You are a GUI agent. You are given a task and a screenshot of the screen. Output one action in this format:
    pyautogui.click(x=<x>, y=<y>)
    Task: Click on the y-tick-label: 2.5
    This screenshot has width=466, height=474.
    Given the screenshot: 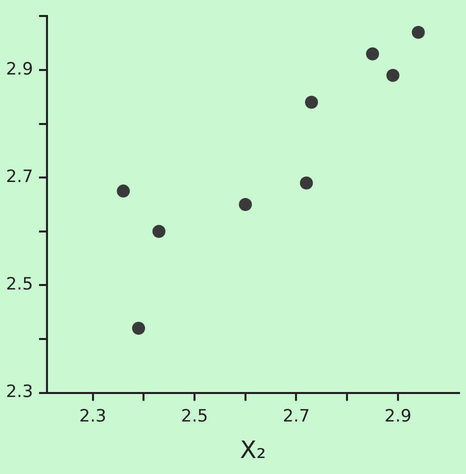 What is the action you would take?
    pyautogui.click(x=20, y=284)
    